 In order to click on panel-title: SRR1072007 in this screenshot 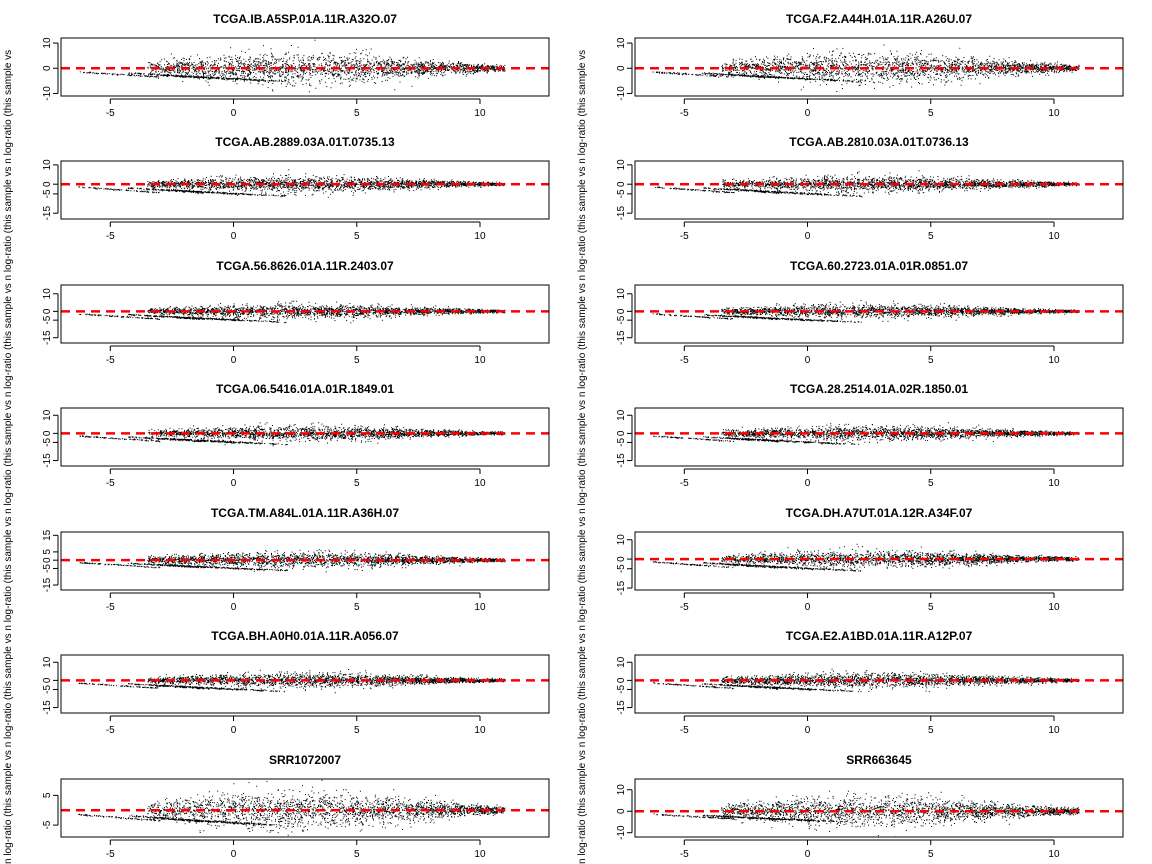, I will do `click(305, 760)`.